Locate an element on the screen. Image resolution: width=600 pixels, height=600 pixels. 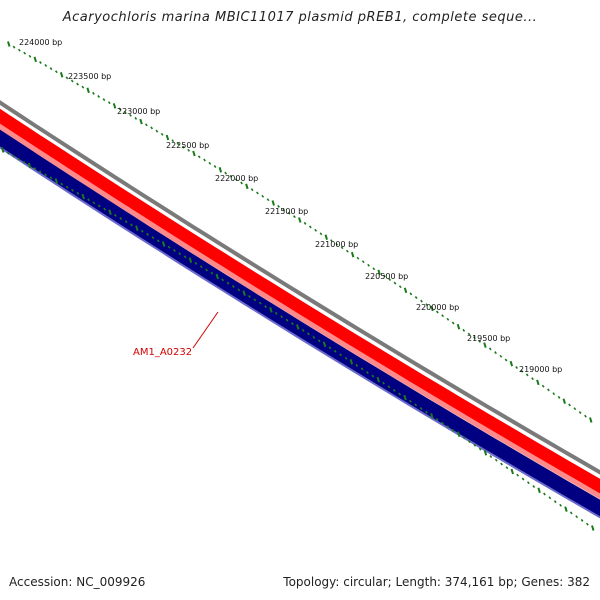
tick-label: 220500 bp is located at coordinates (386, 276).